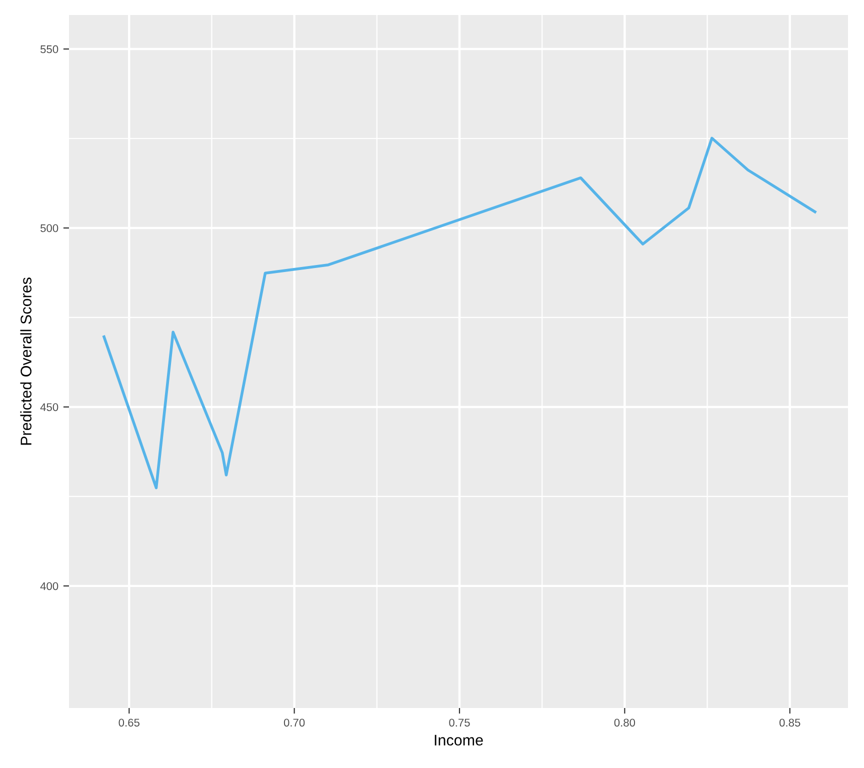 This screenshot has width=864, height=768. I want to click on x-axis-title: Income, so click(458, 740).